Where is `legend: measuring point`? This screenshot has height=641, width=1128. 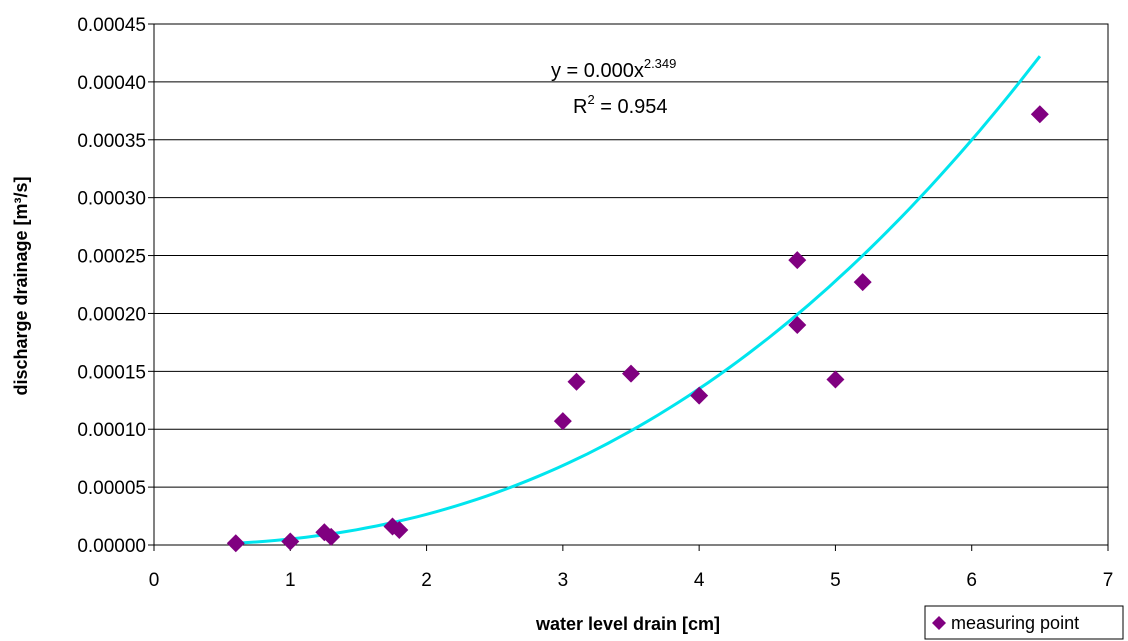
legend: measuring point is located at coordinates (1024, 622).